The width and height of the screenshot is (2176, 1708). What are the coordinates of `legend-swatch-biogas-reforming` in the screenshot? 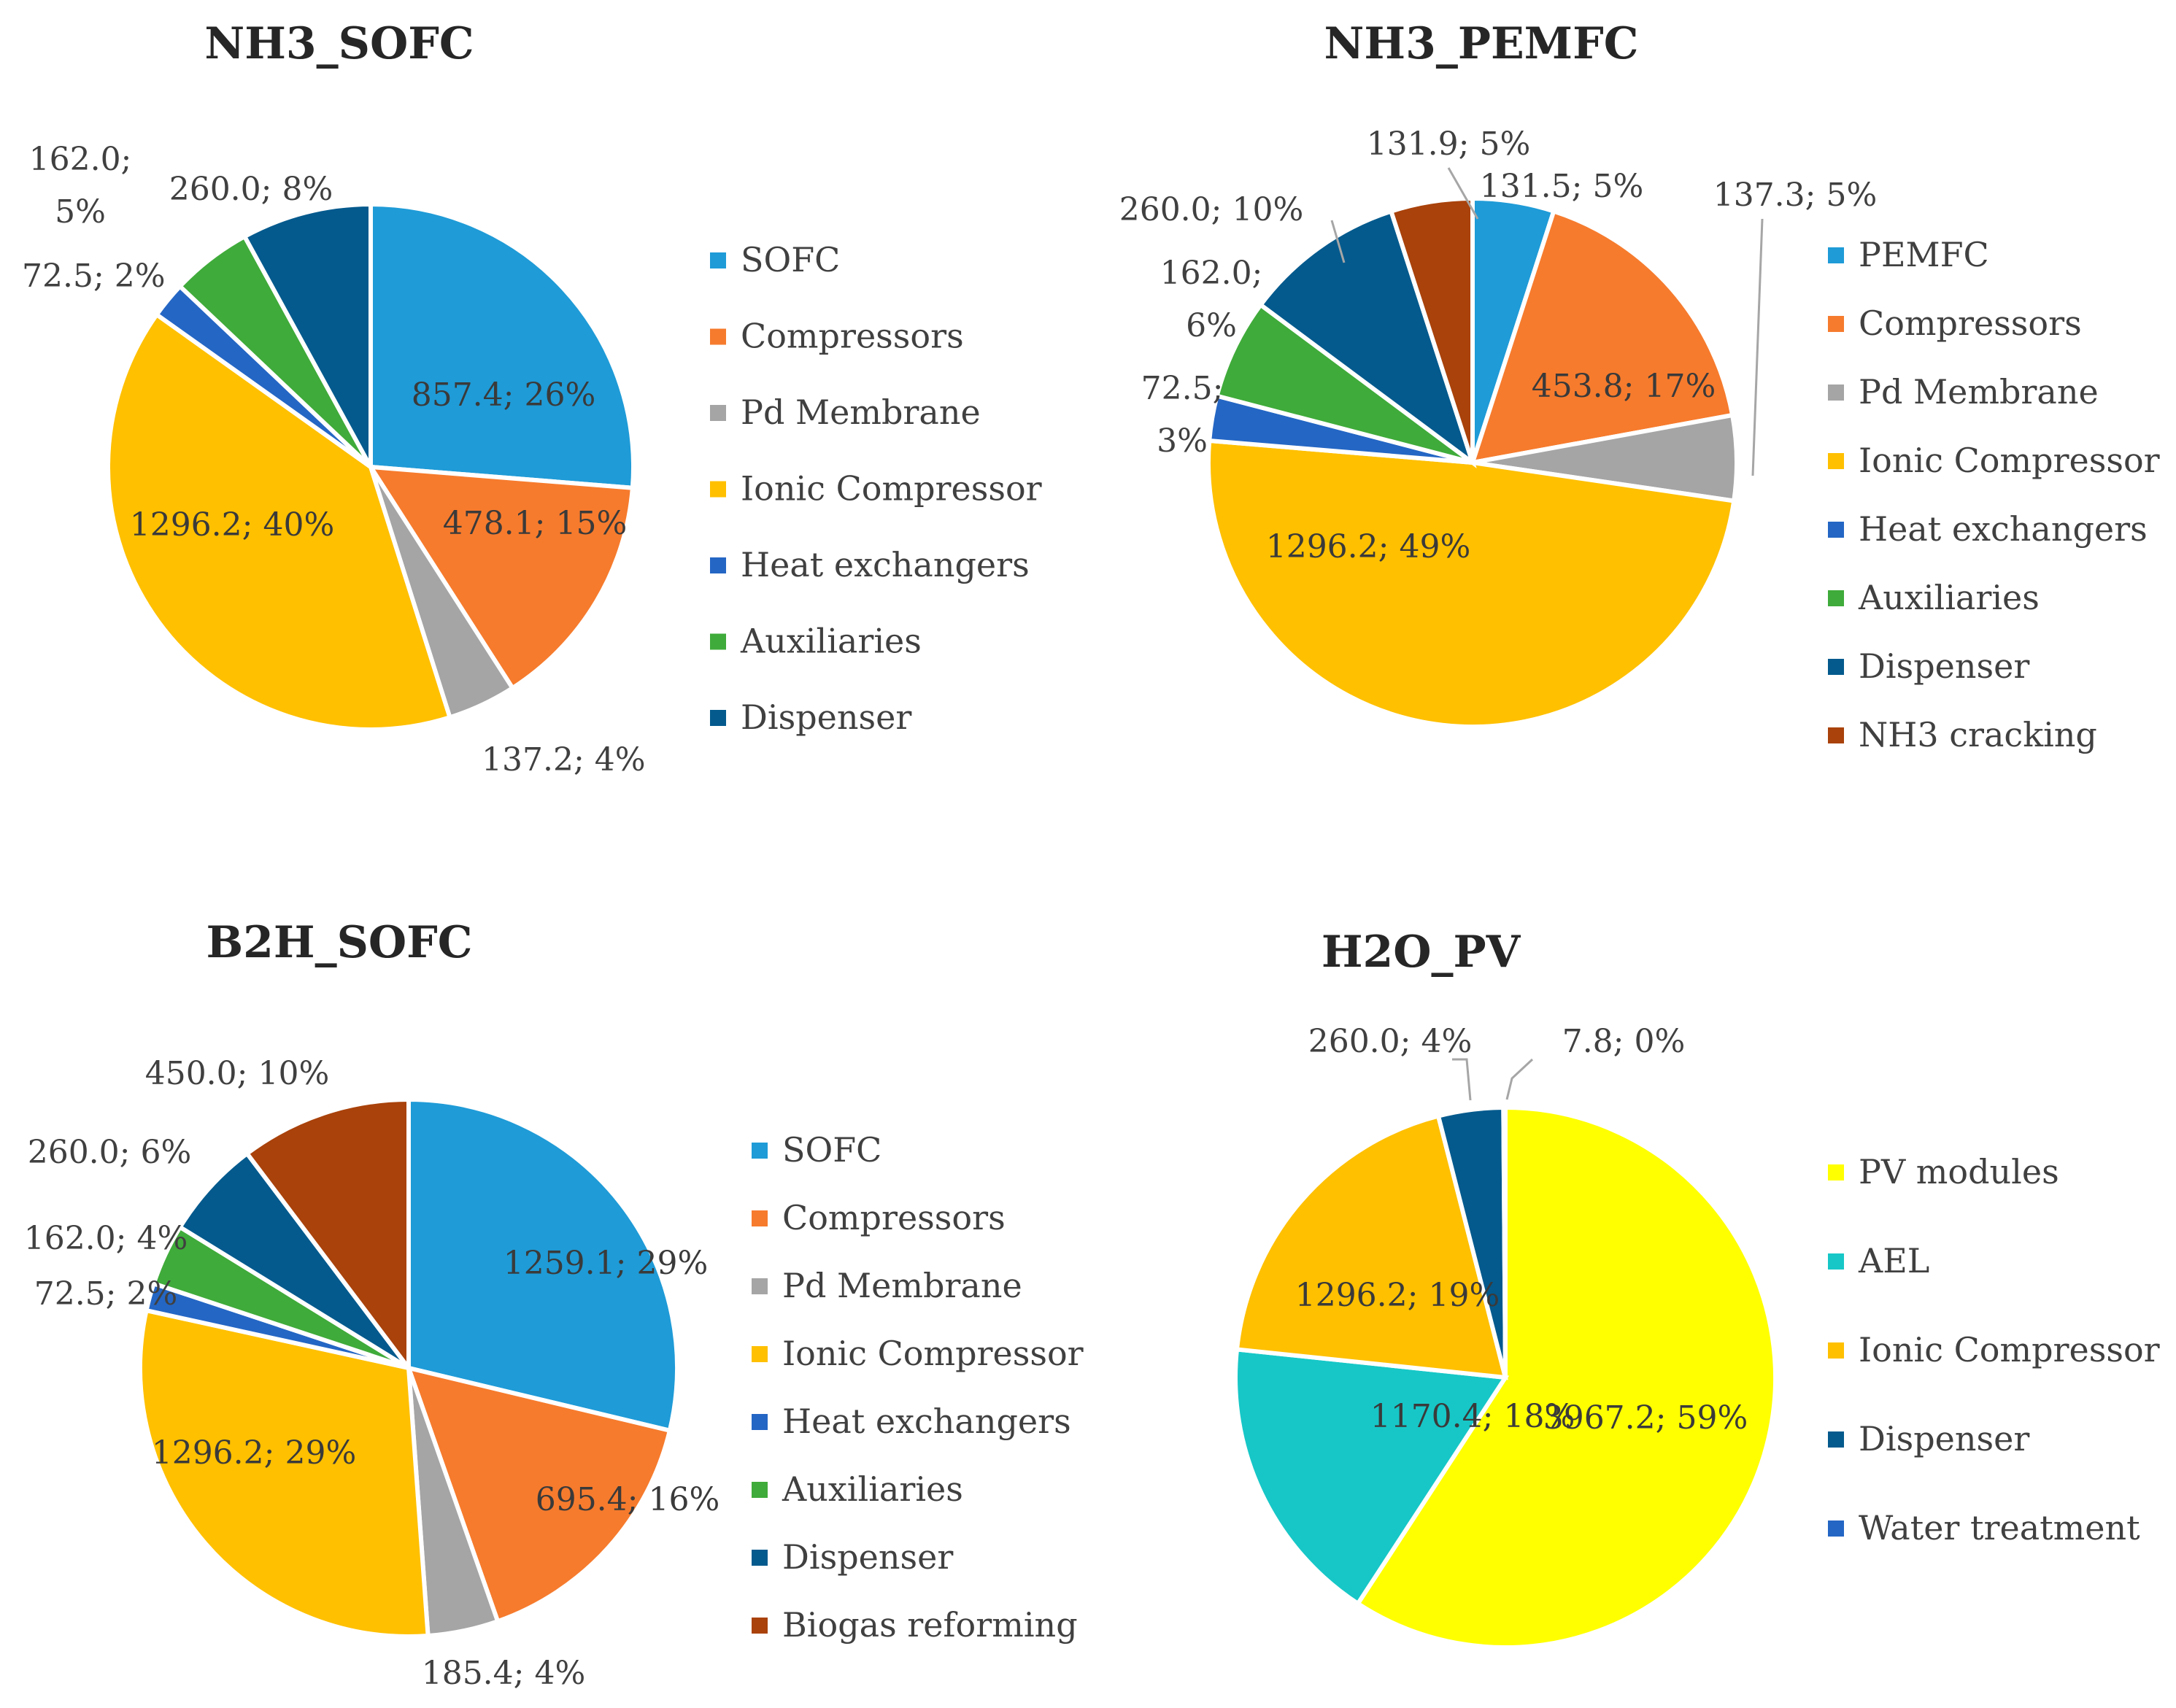 It's located at (760, 1626).